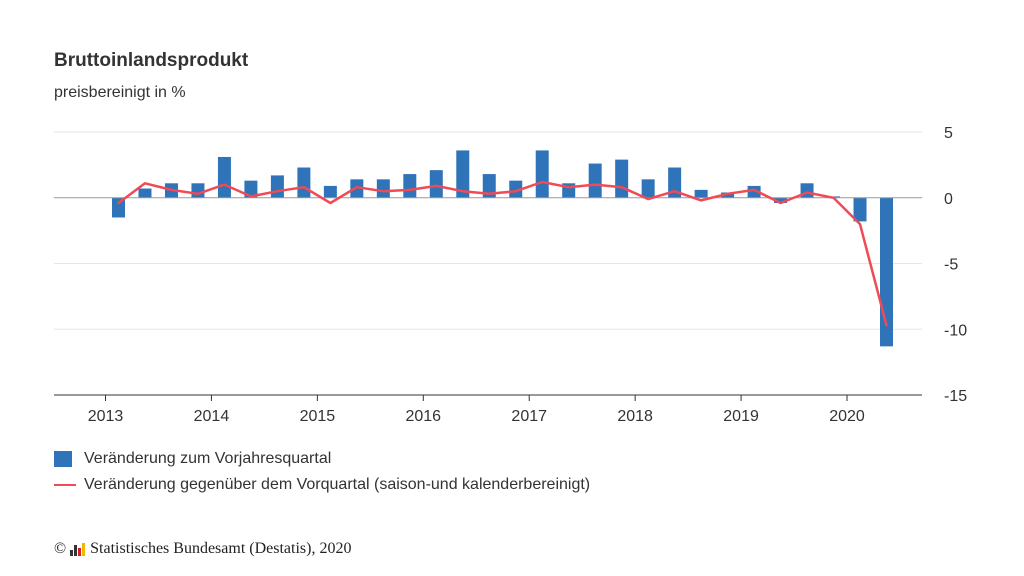 The height and width of the screenshot is (576, 1024). I want to click on y-tick-label: -5, so click(951, 265).